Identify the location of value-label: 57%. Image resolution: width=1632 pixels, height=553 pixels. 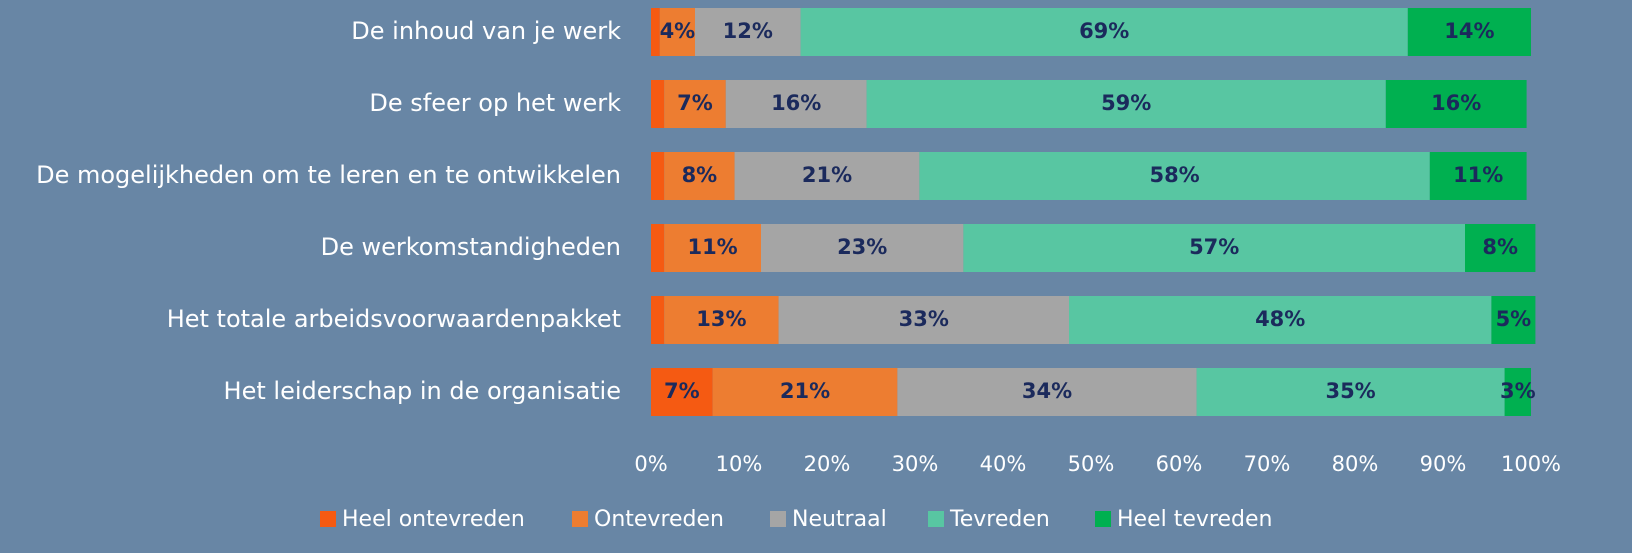
(1214, 247).